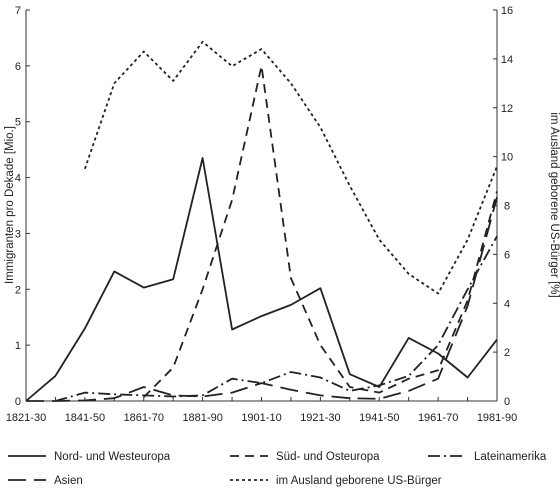 Image resolution: width=560 pixels, height=495 pixels. Describe the element at coordinates (18, 290) in the screenshot. I see `left-tick-label: 2` at that location.